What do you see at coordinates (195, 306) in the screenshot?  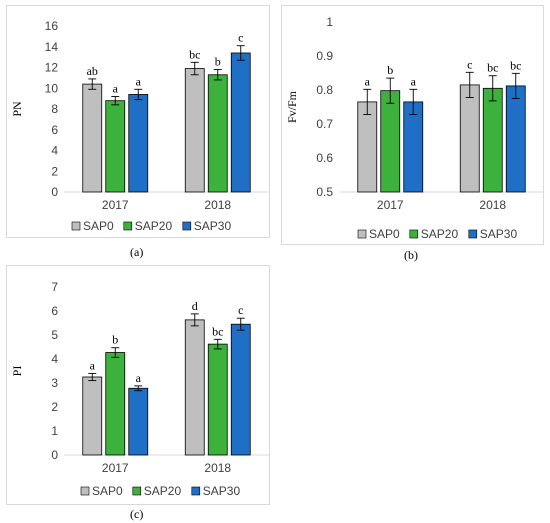 I see `significance-label: d` at bounding box center [195, 306].